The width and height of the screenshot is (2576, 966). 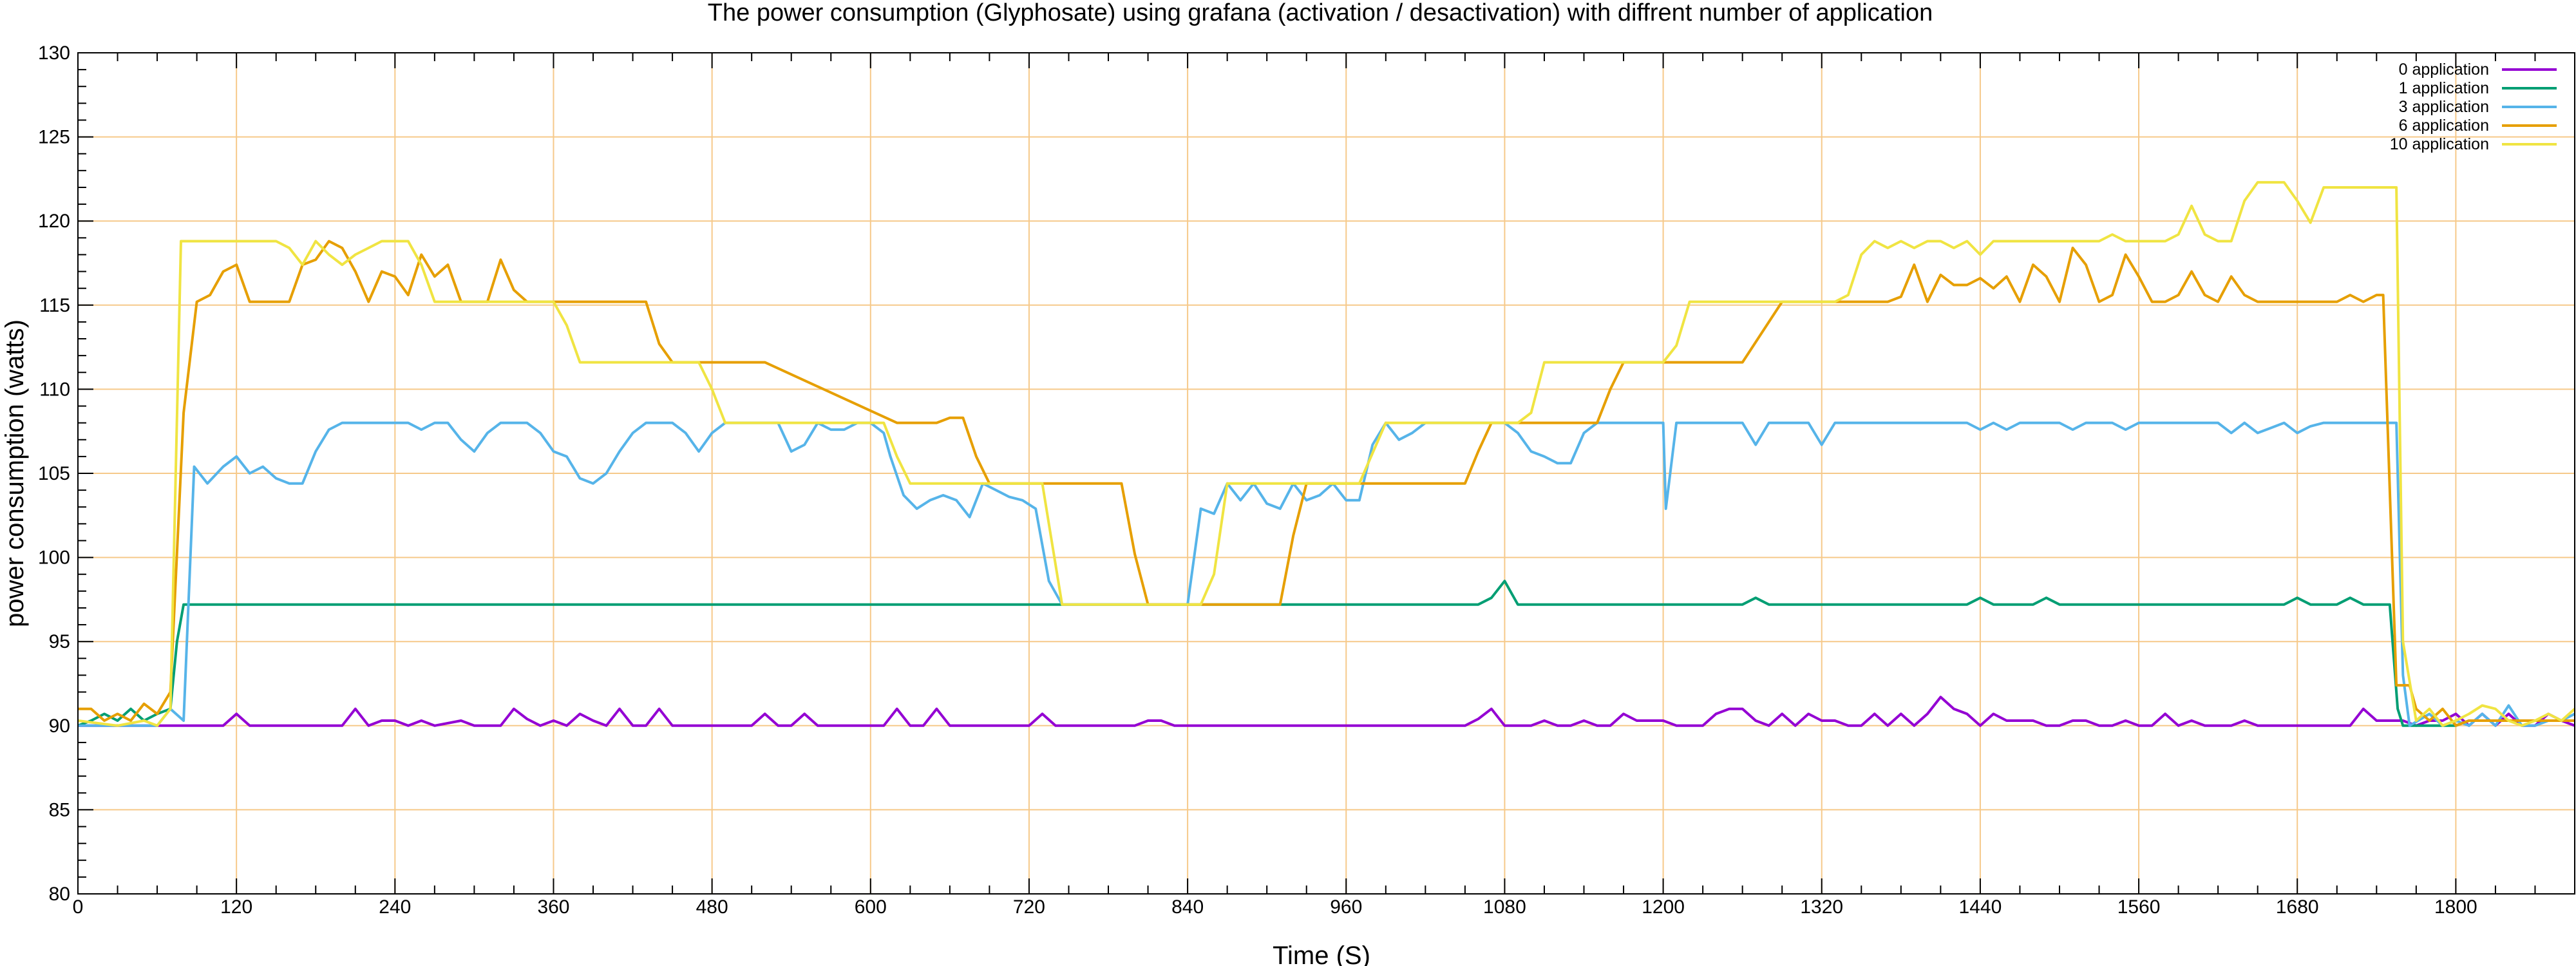 What do you see at coordinates (60, 641) in the screenshot?
I see `y-tick-label: 95` at bounding box center [60, 641].